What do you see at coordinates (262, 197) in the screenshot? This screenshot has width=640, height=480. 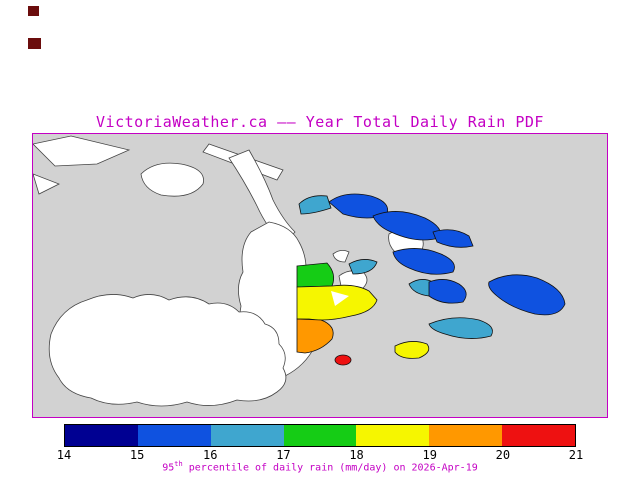 I see `land-saanich-inlet` at bounding box center [262, 197].